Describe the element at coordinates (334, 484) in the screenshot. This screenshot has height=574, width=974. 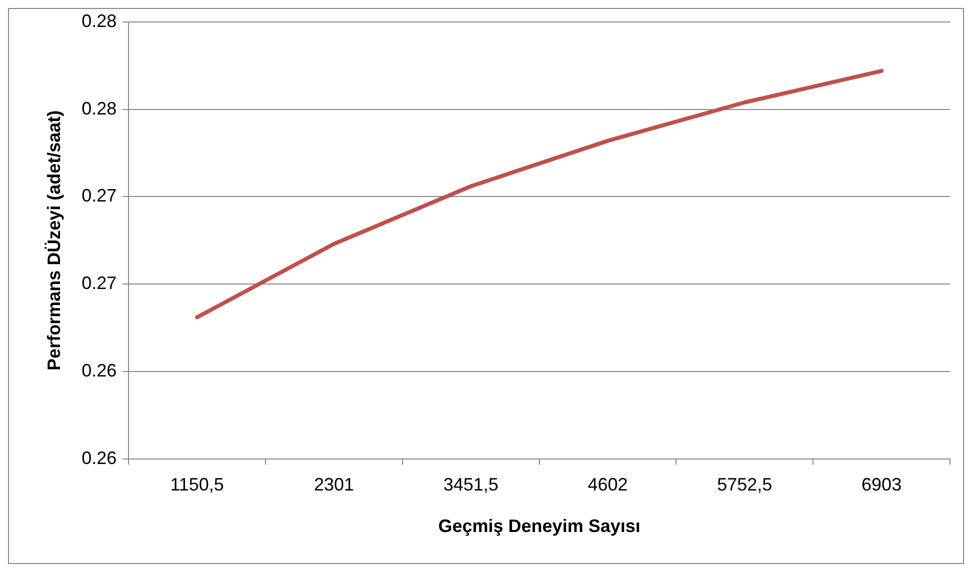
I see `x-tick-label: 2301` at that location.